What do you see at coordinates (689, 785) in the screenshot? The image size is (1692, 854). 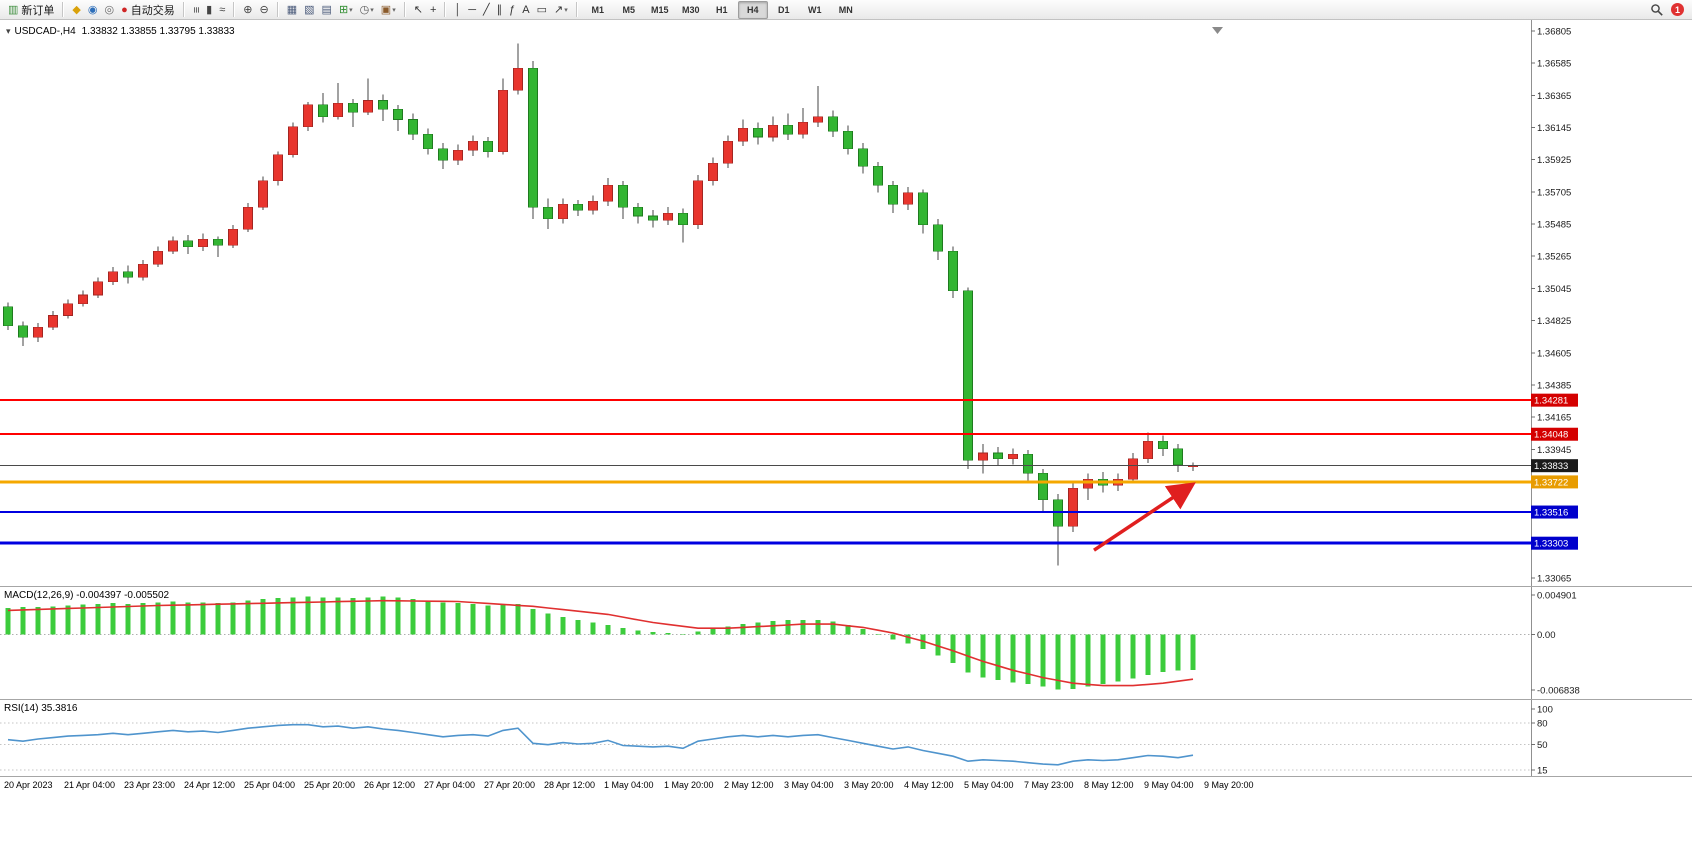 I see `time-axis-label: 1 May 20:00` at bounding box center [689, 785].